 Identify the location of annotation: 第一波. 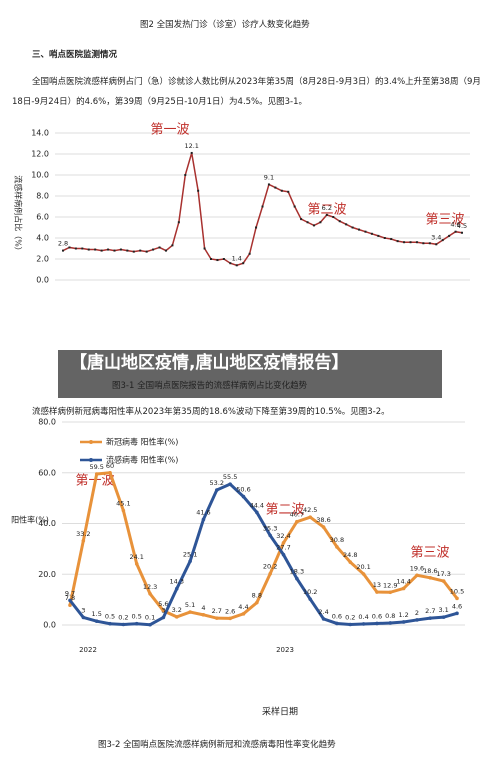
(169, 130).